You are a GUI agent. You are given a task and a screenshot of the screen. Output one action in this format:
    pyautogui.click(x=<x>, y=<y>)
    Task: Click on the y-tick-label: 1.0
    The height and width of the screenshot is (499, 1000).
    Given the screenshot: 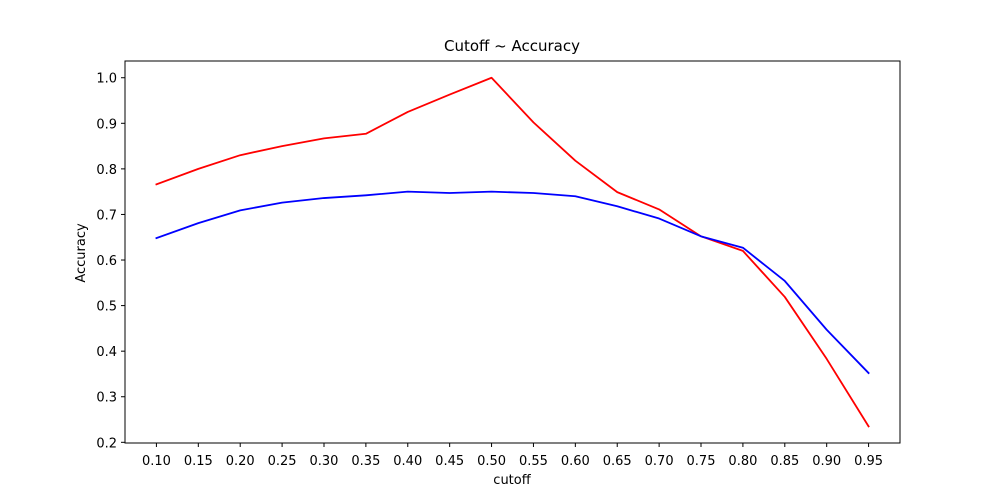 What is the action you would take?
    pyautogui.click(x=106, y=79)
    